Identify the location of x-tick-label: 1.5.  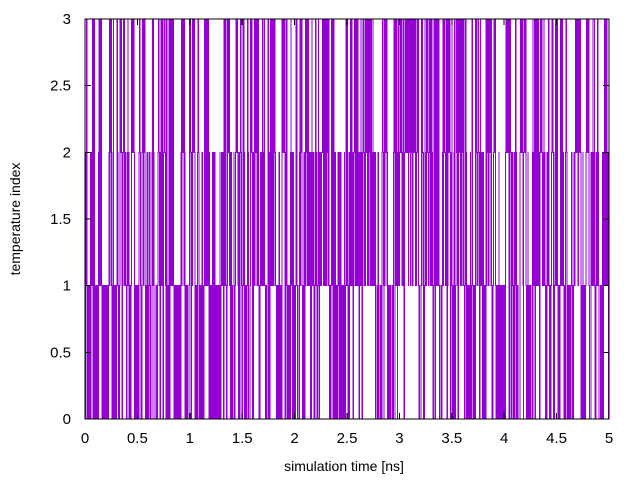
(242, 438).